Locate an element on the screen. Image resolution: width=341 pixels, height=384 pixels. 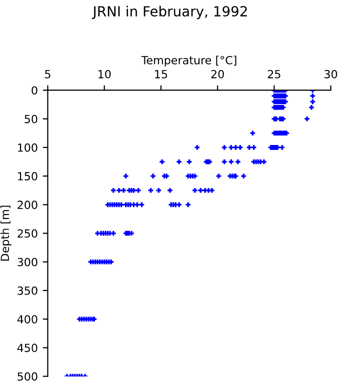
x-tick-label: 5 is located at coordinates (47, 74).